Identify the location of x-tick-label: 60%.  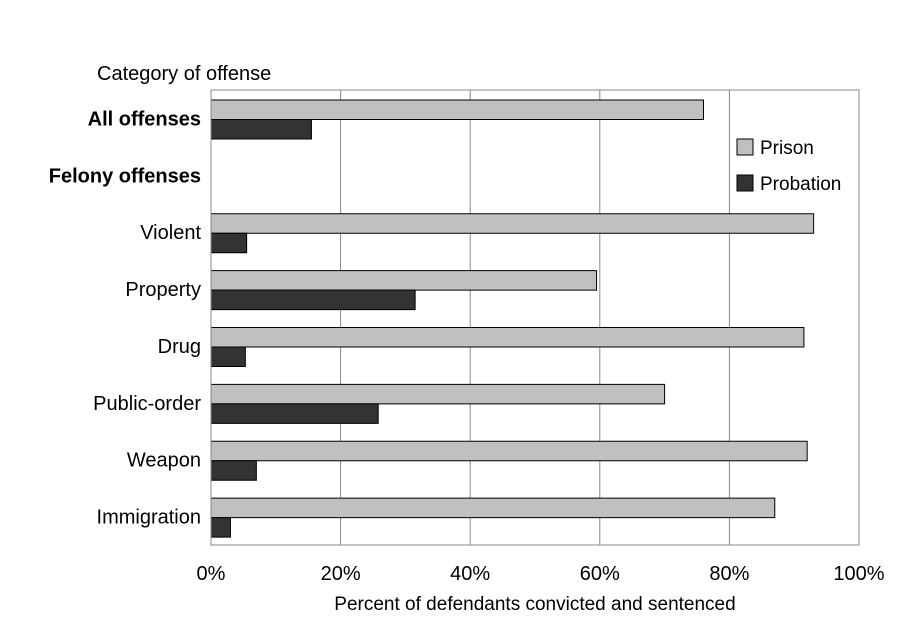
(600, 574).